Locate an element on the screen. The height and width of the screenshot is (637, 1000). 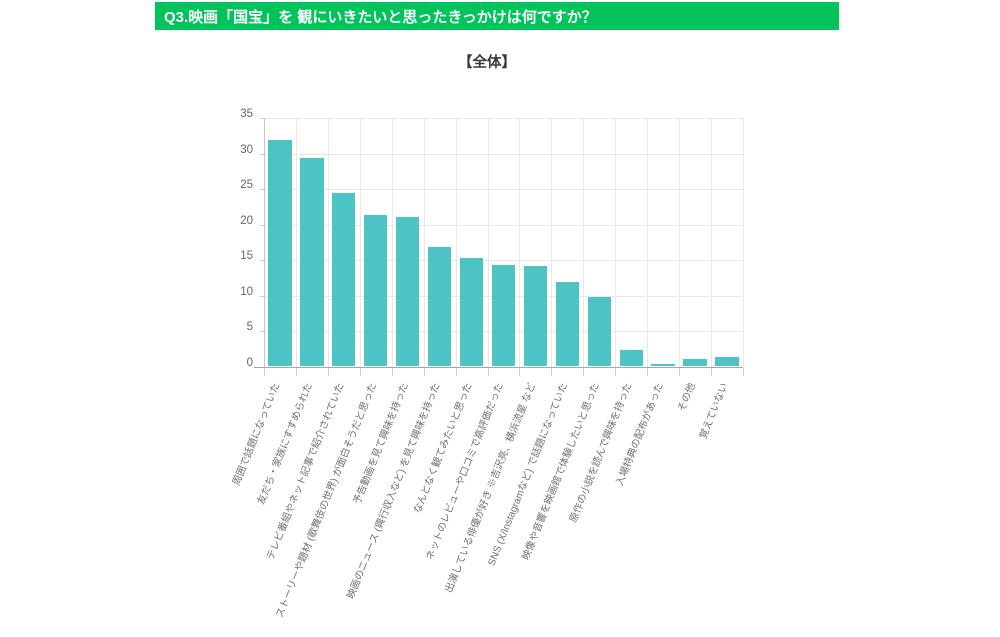
y-axis-label: 15 is located at coordinates (246, 256).